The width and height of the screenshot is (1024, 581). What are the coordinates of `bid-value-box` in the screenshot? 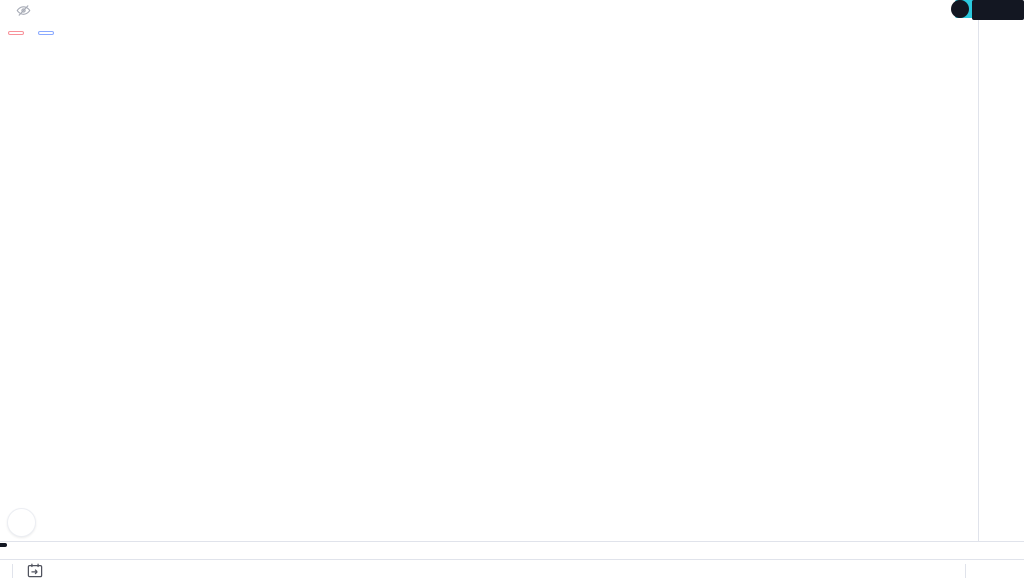 It's located at (16, 33).